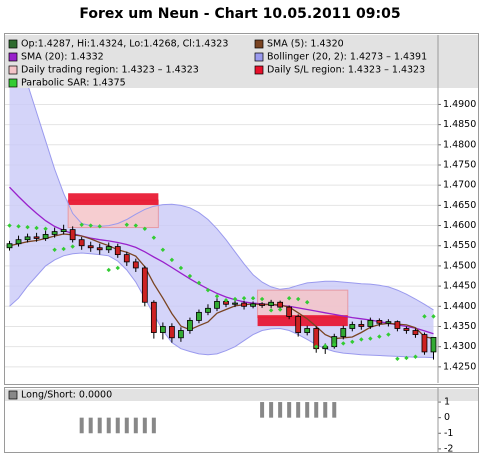 This screenshot has width=480, height=457. I want to click on y-tick-label: 1.4650, so click(459, 205).